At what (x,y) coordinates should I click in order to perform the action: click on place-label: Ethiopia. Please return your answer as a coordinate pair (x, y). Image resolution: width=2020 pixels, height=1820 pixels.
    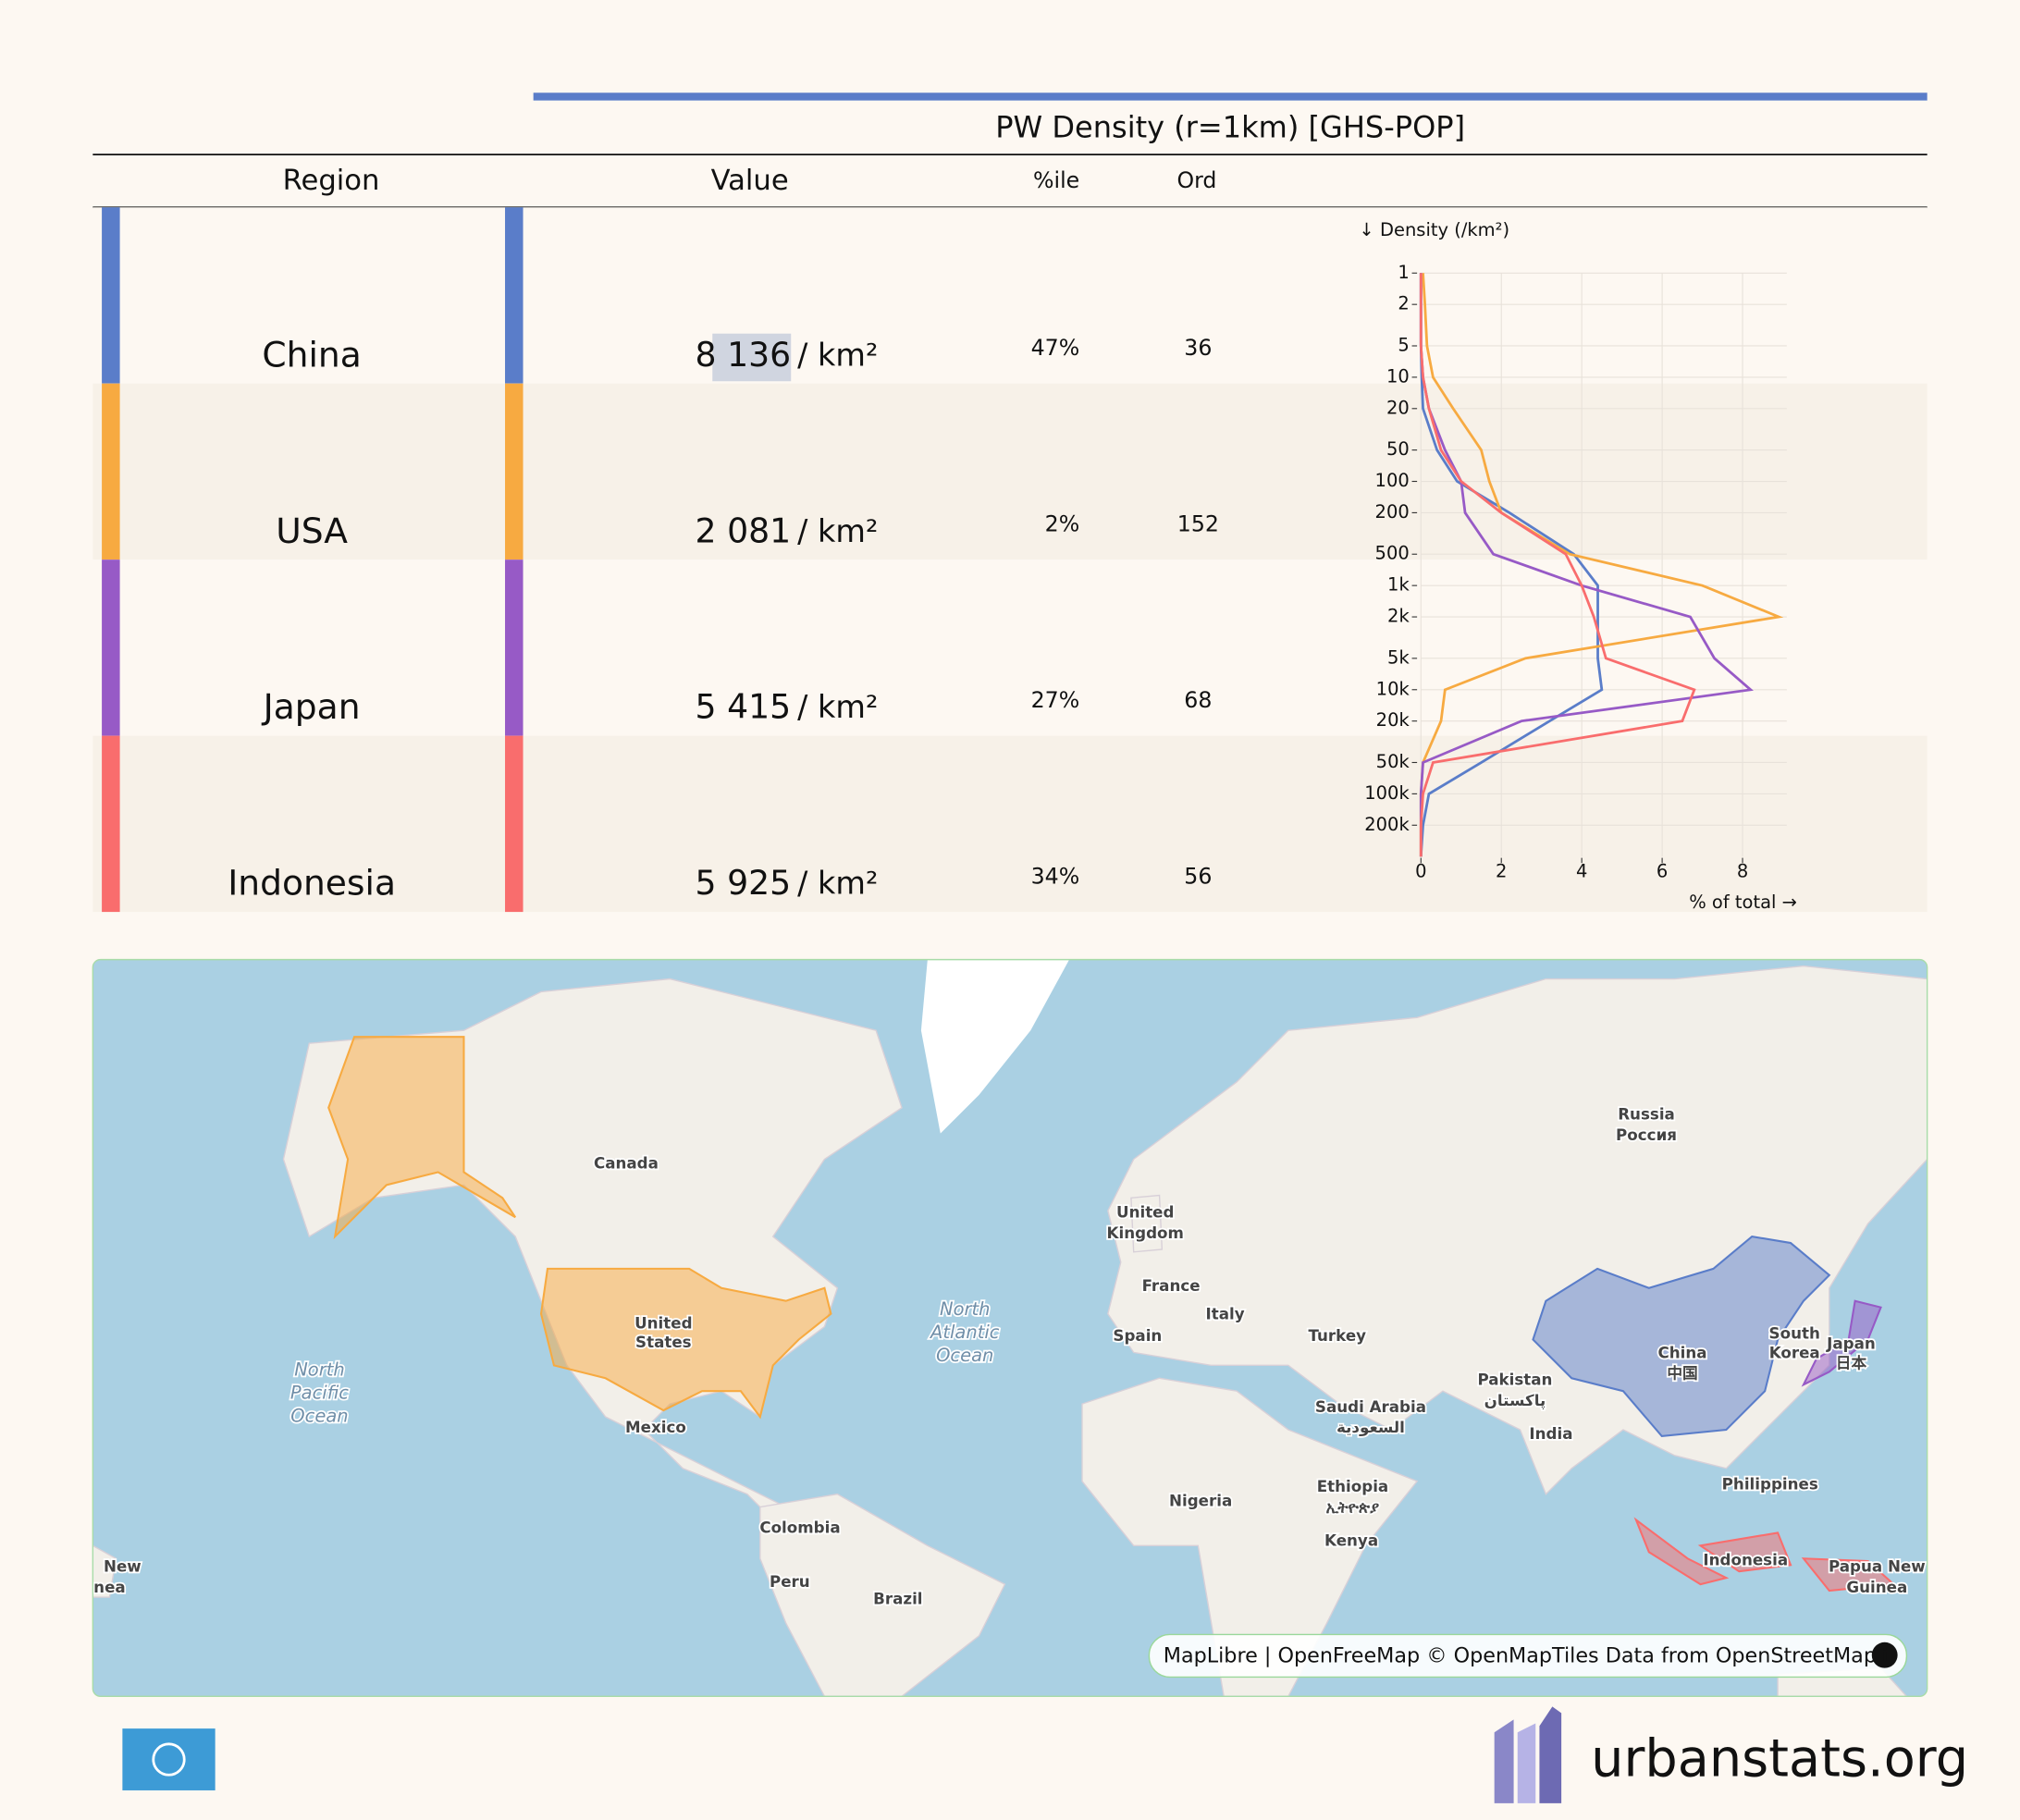
    Looking at the image, I should click on (1353, 1486).